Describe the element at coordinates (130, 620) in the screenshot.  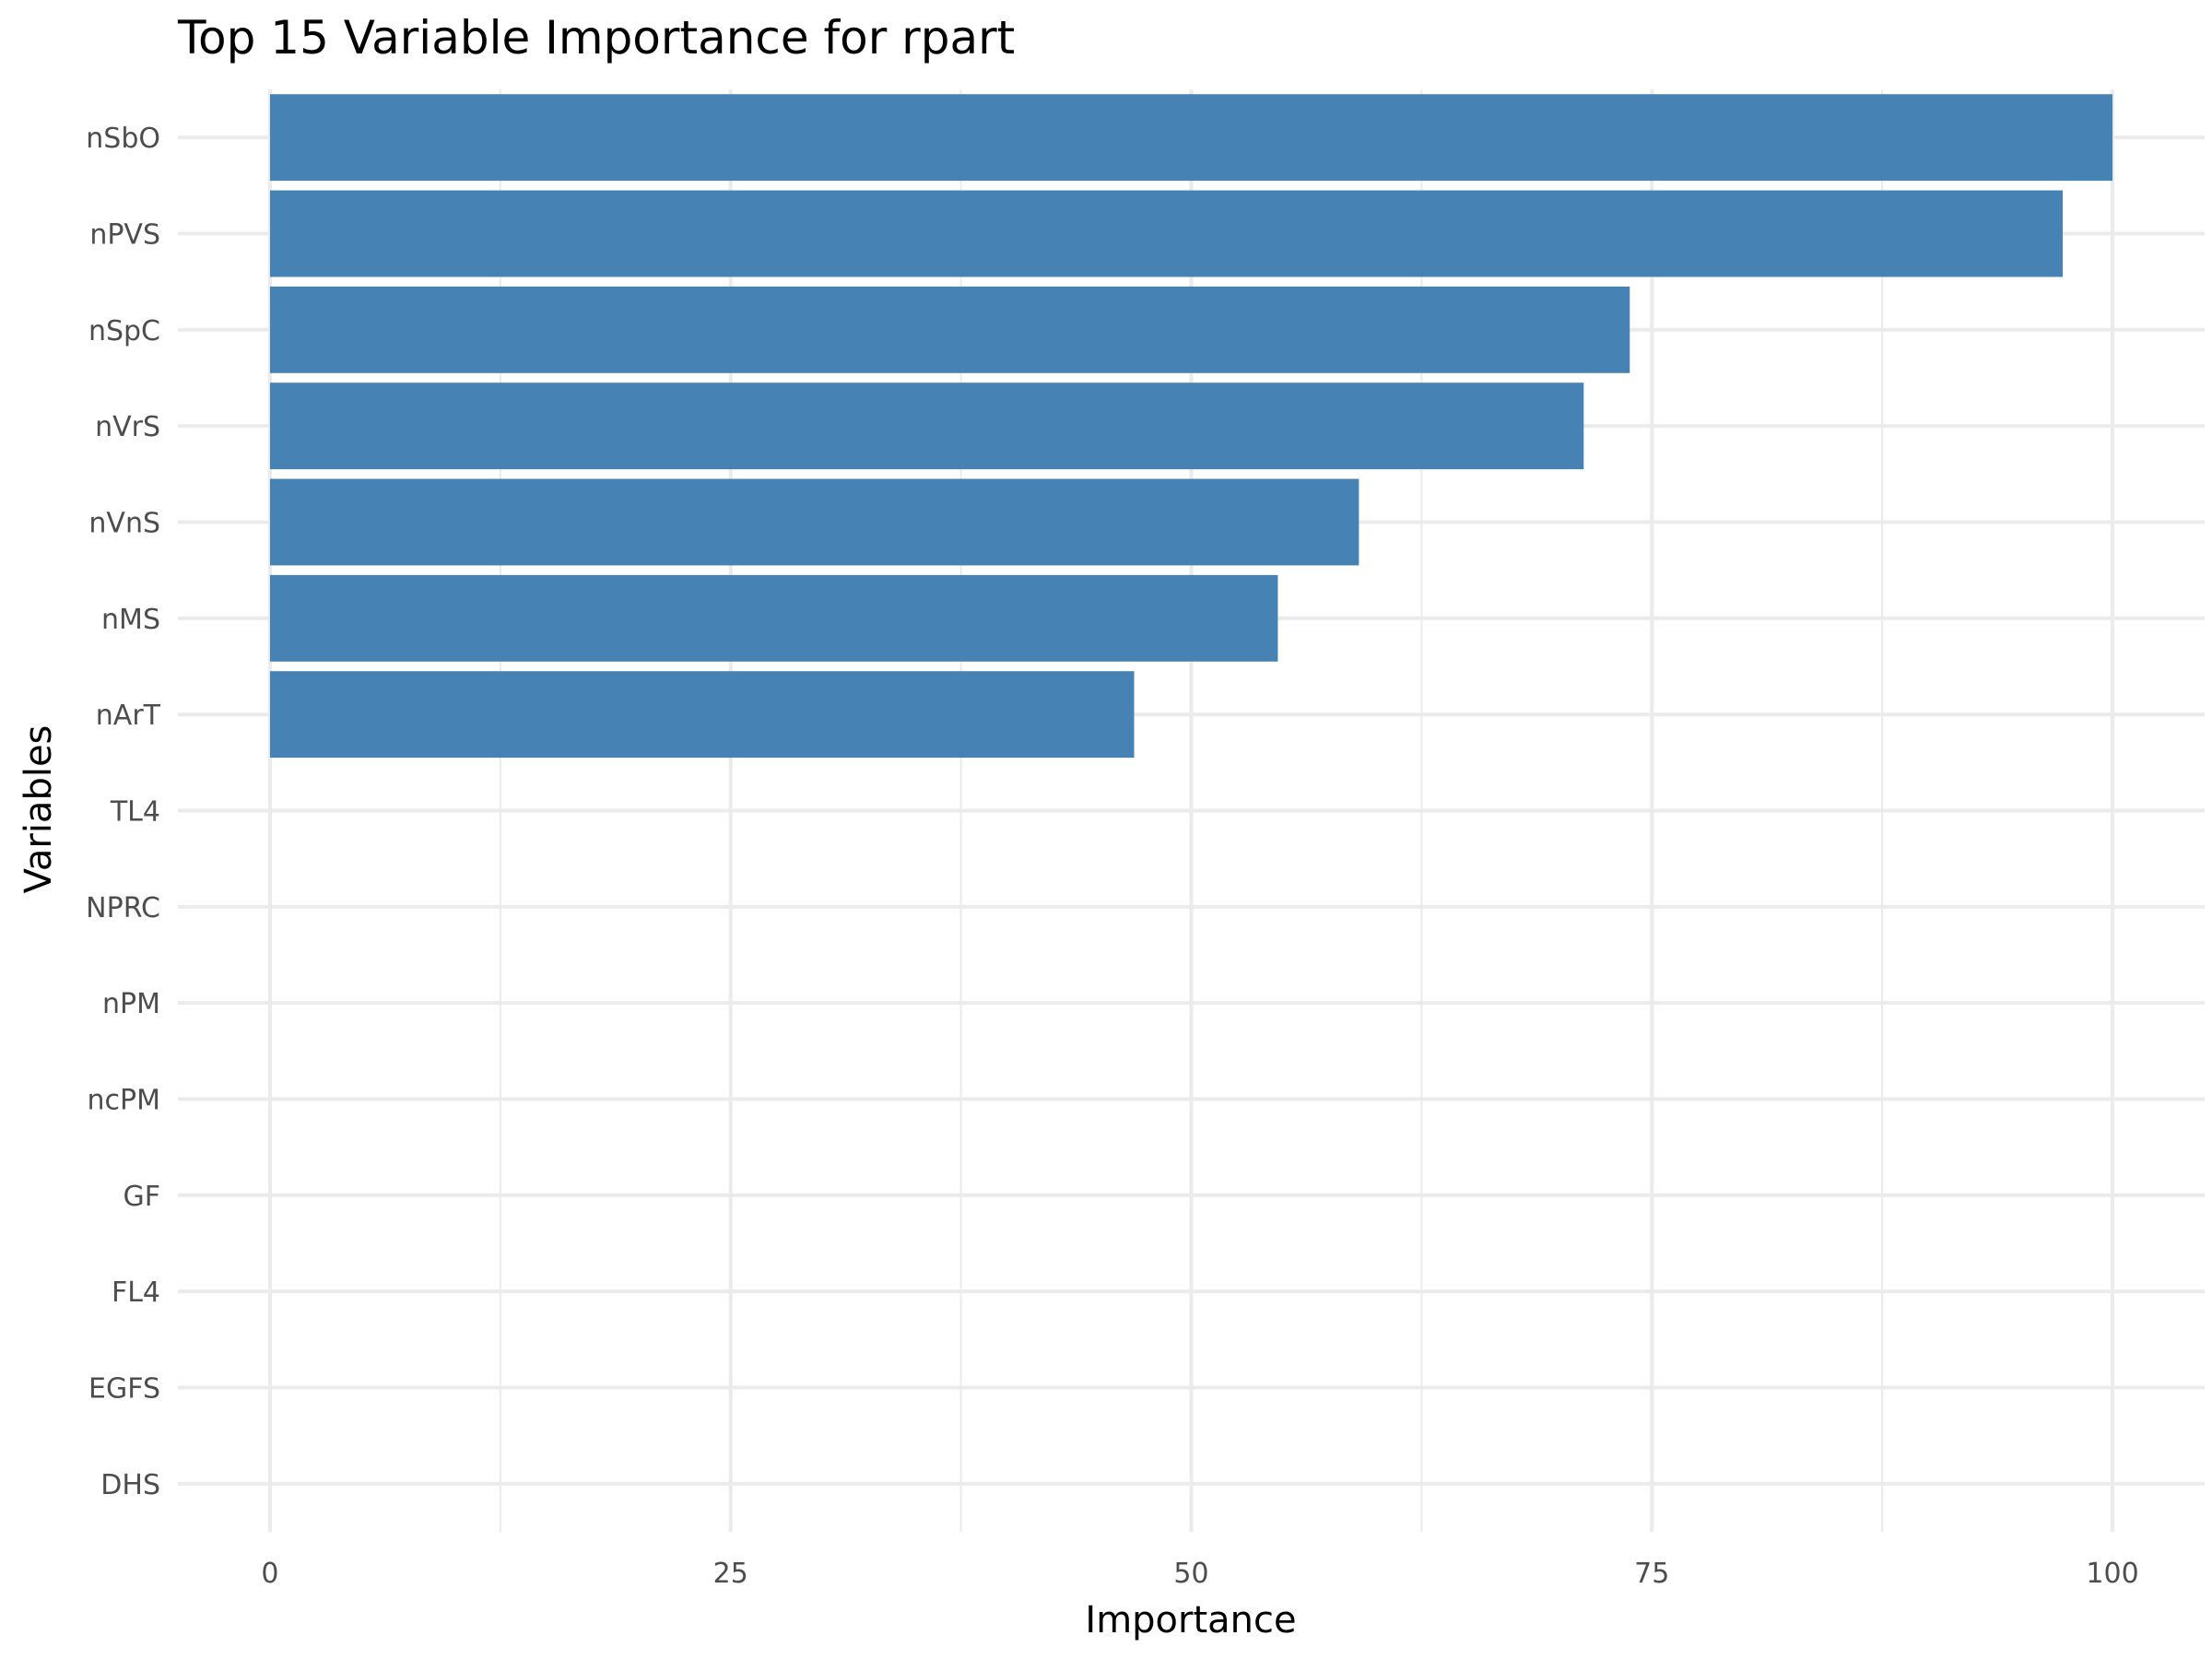
I see `y-tick-label: nMS` at that location.